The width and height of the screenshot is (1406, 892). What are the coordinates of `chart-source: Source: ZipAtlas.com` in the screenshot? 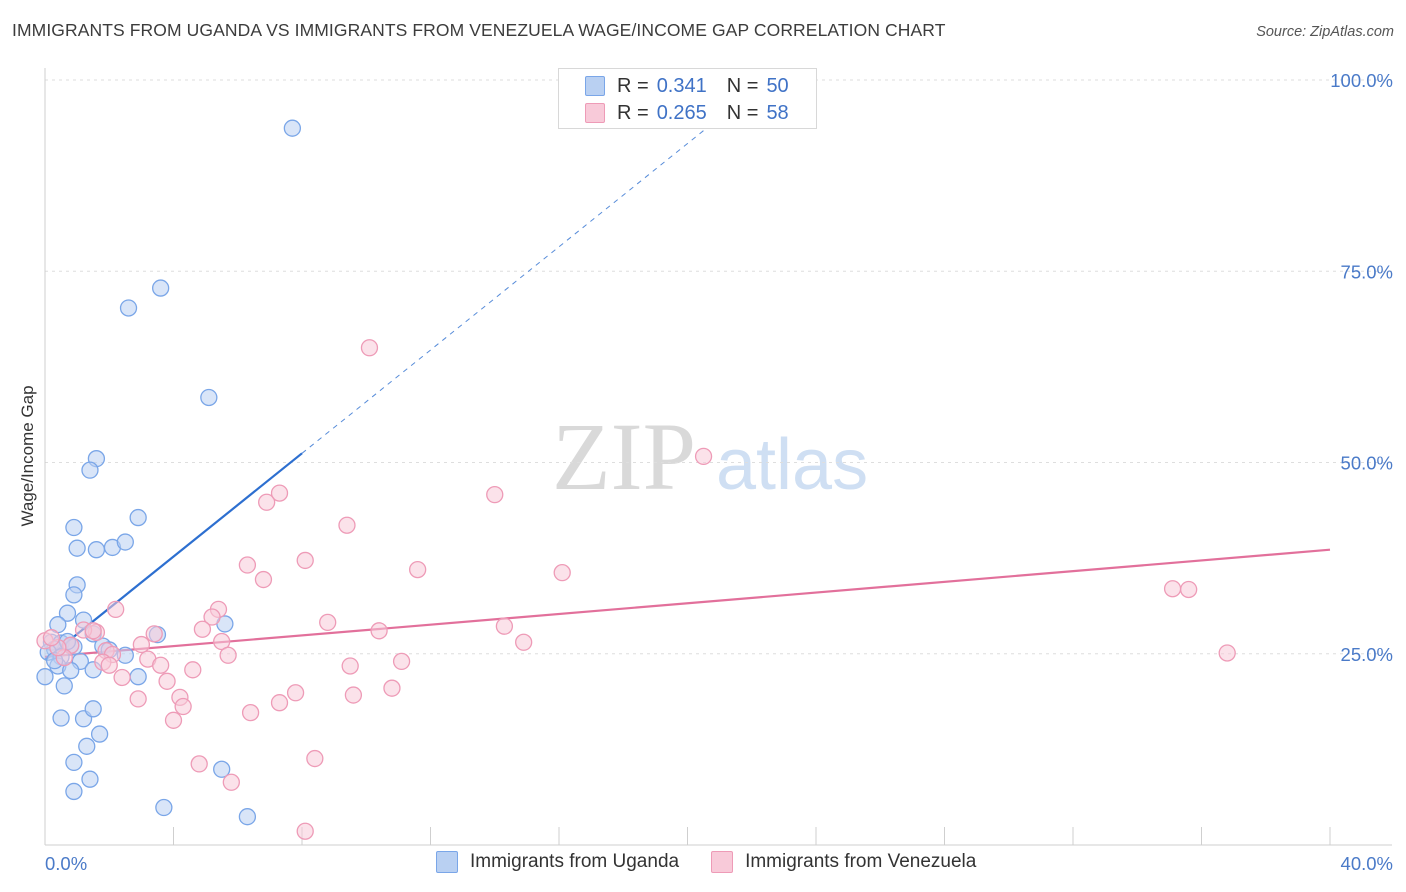 It's located at (1325, 32).